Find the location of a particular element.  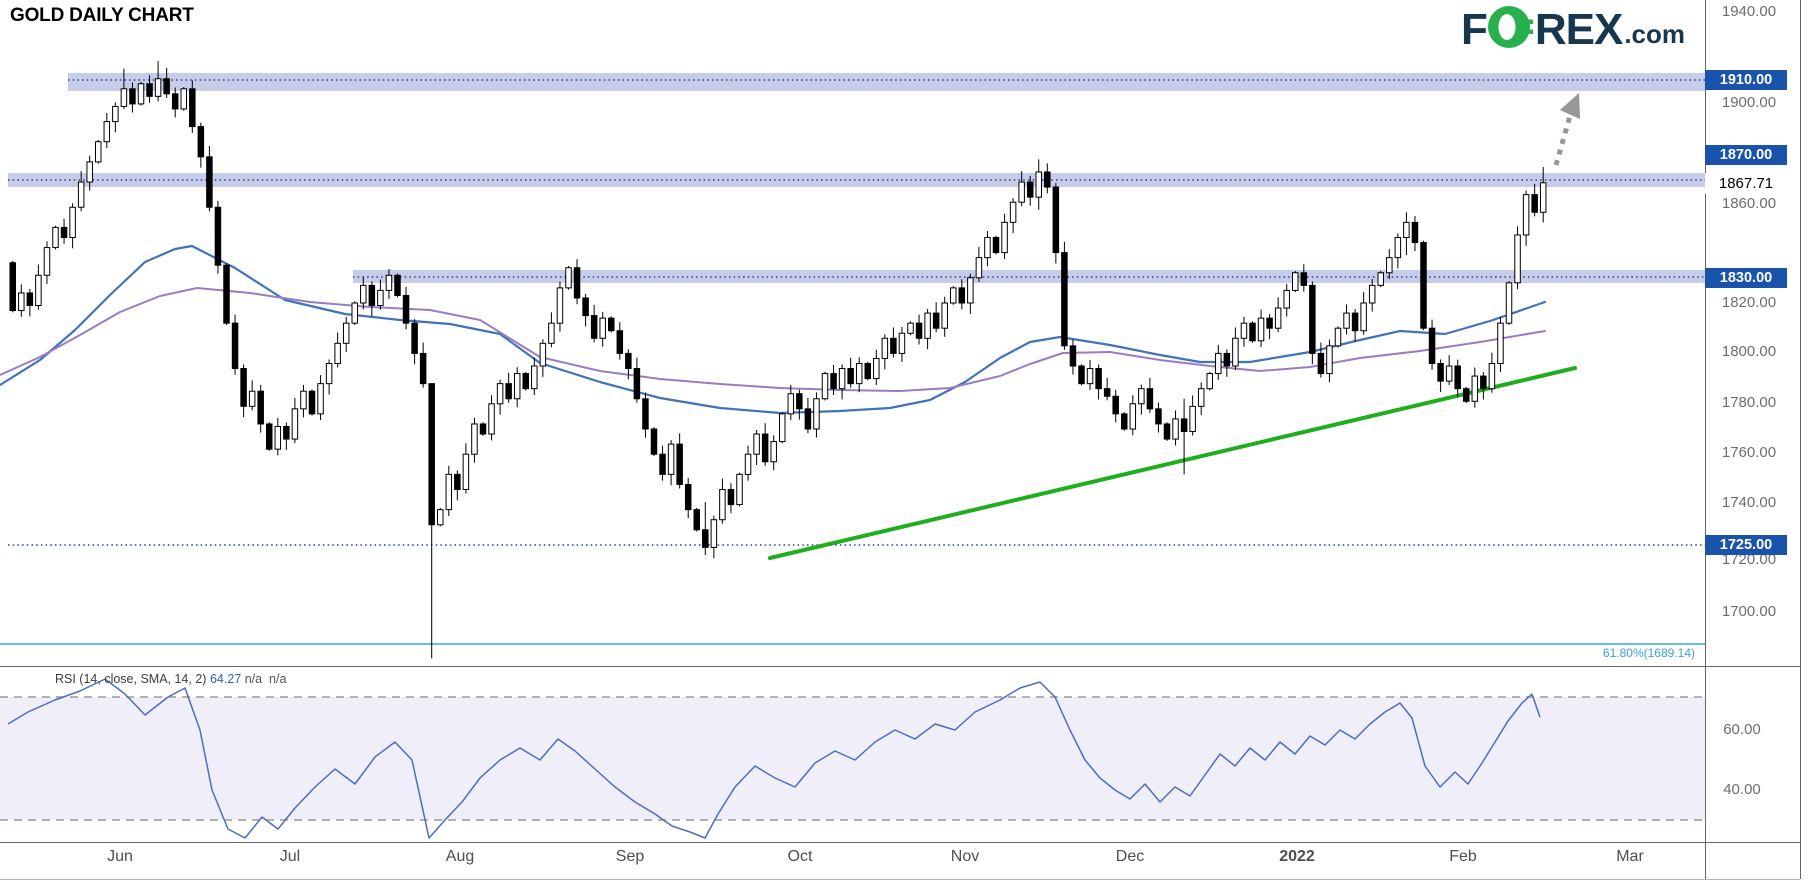

time-axis-label-Feb: Feb is located at coordinates (1463, 856).